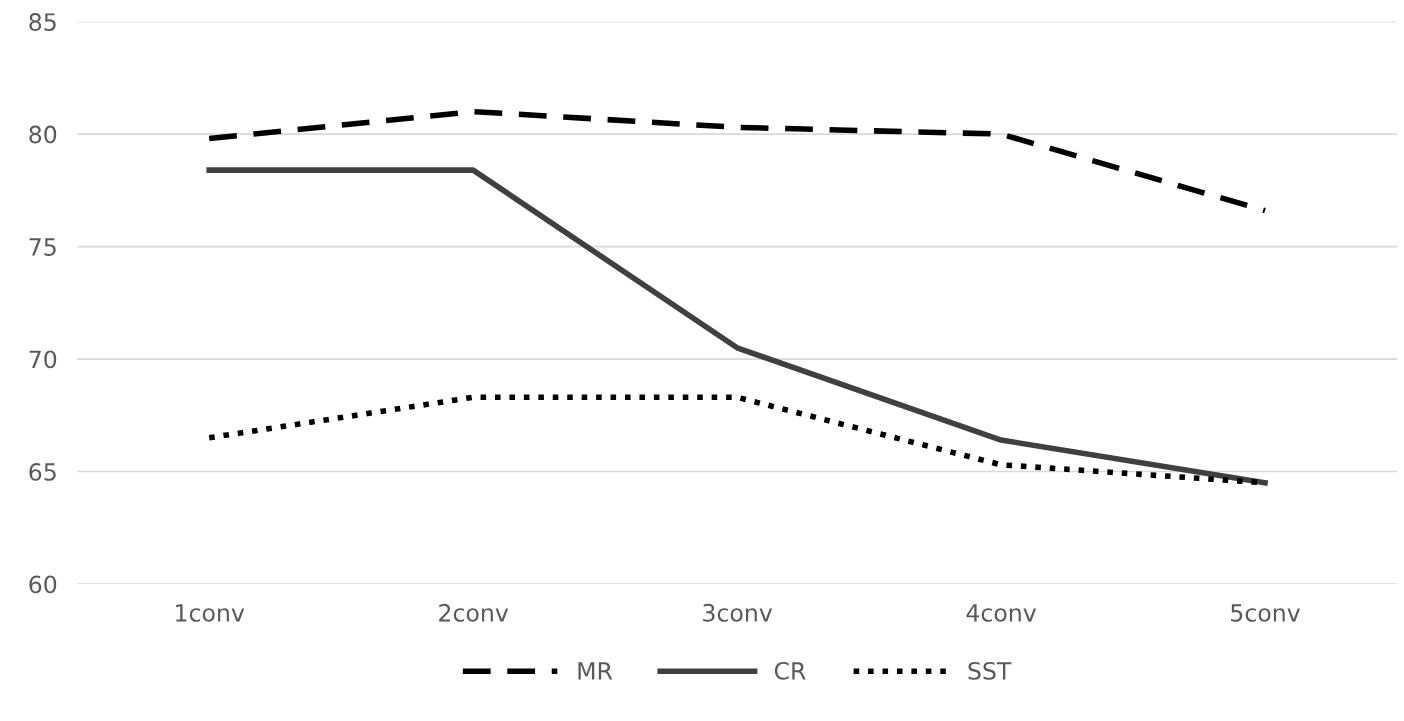  I want to click on legend-label: CR, so click(790, 670).